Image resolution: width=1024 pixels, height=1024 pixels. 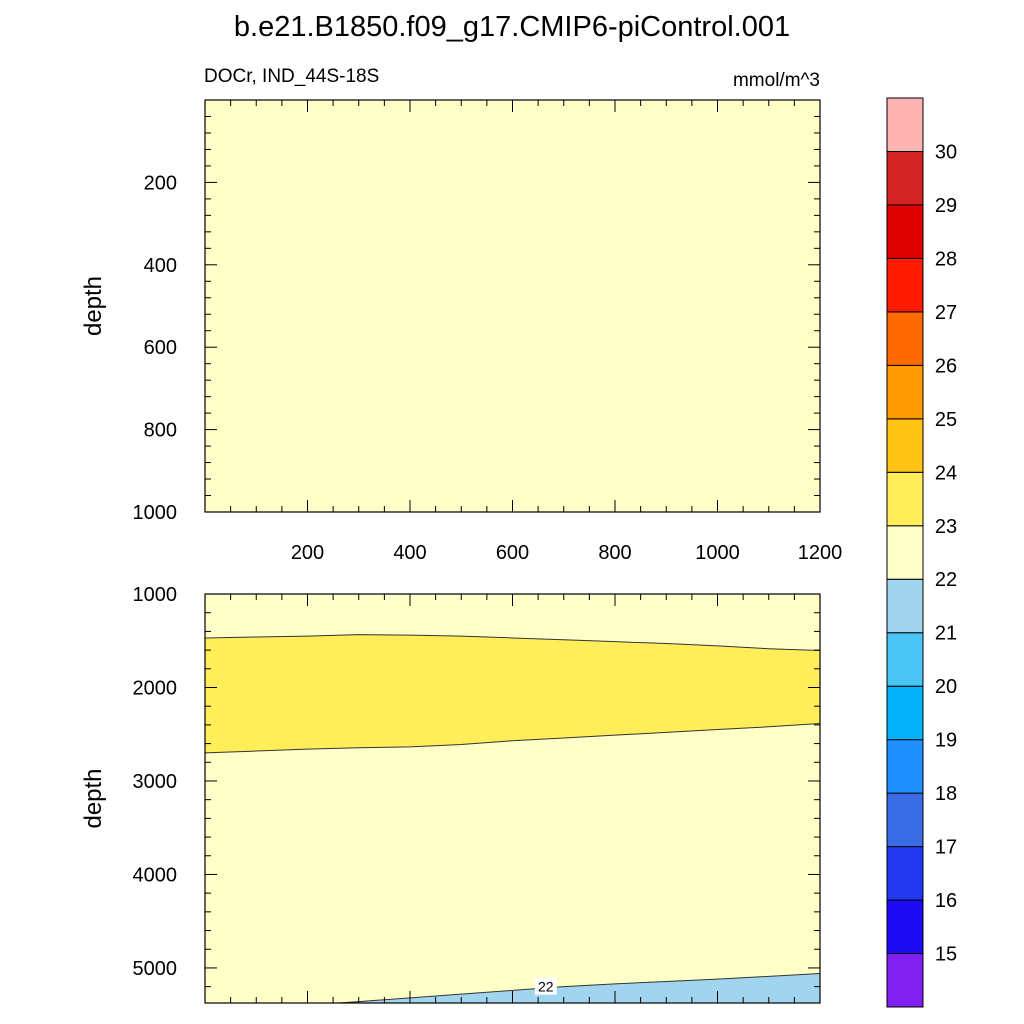 What do you see at coordinates (291, 76) in the screenshot?
I see `variable-label: DOCr, IND_44S-18S` at bounding box center [291, 76].